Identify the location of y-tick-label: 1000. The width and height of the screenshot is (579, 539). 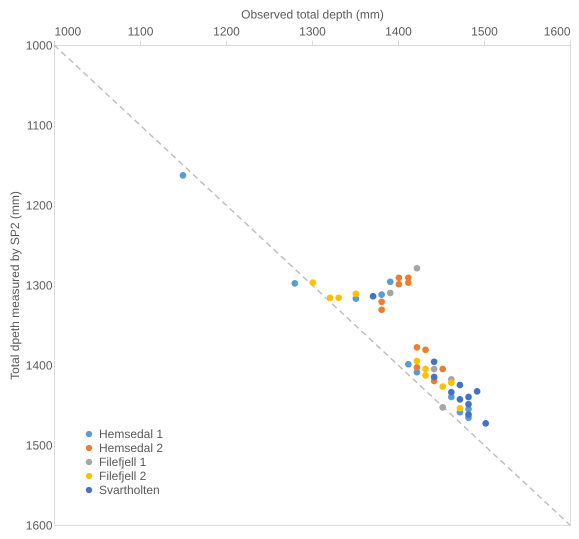
(39, 45).